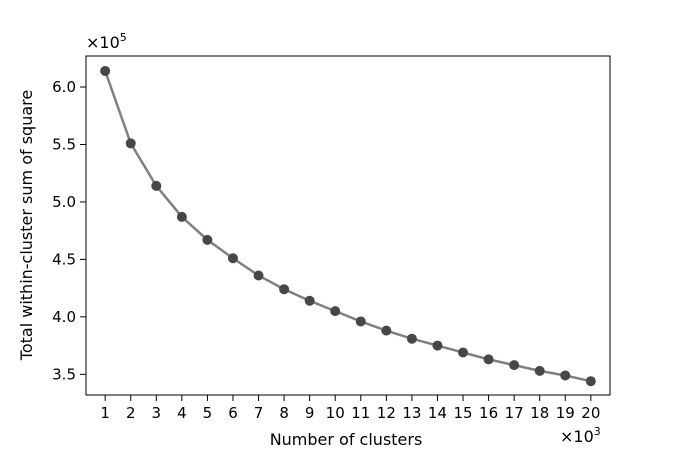 This screenshot has height=452, width=677. What do you see at coordinates (580, 435) in the screenshot?
I see `x-axis-multiplier: ×10³` at bounding box center [580, 435].